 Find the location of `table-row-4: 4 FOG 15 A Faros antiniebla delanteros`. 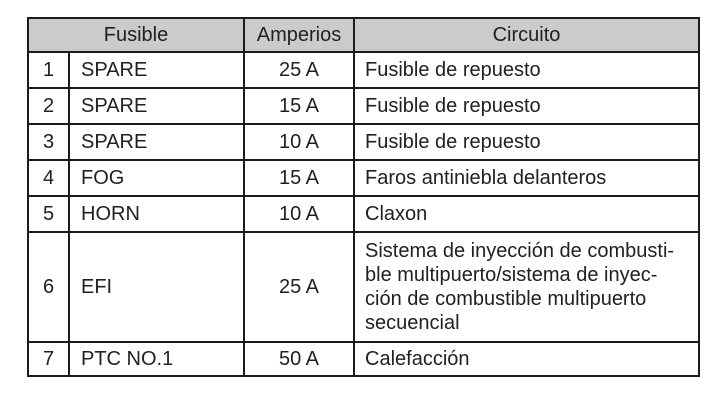

table-row-4: 4 FOG 15 A Faros antiniebla delanteros is located at coordinates (364, 178).